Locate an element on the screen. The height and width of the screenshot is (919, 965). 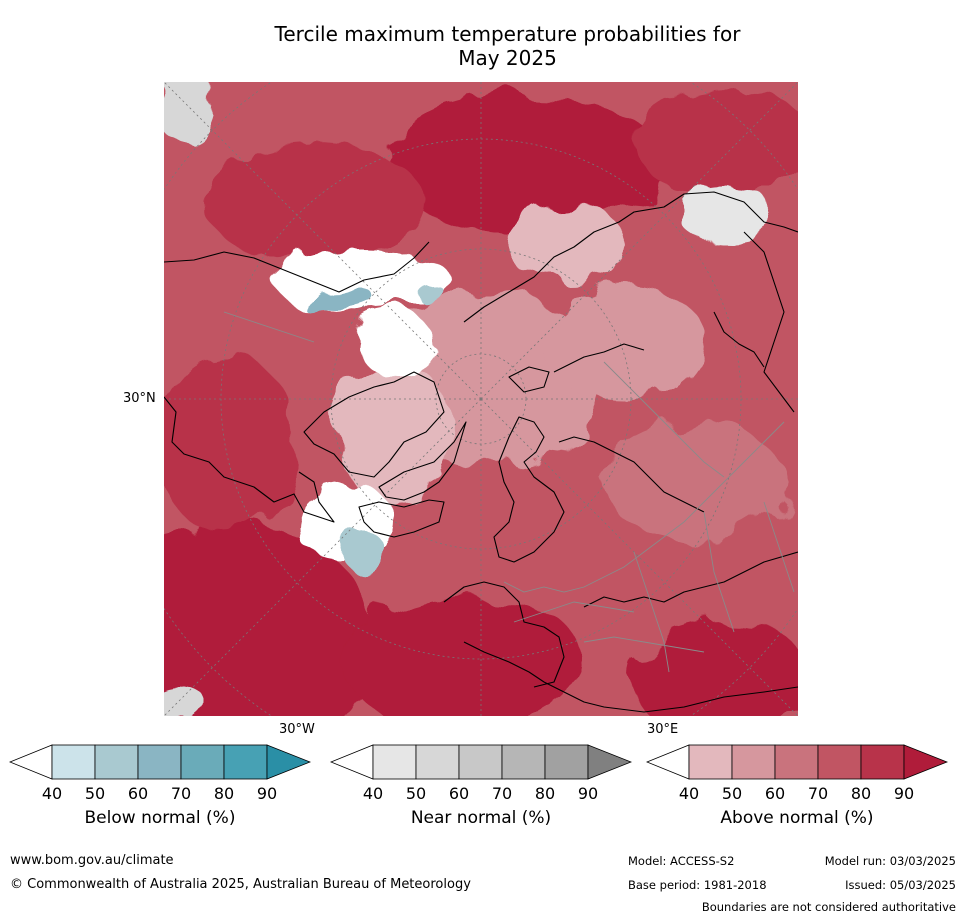
colorbar-near-normal is located at coordinates (481, 762).